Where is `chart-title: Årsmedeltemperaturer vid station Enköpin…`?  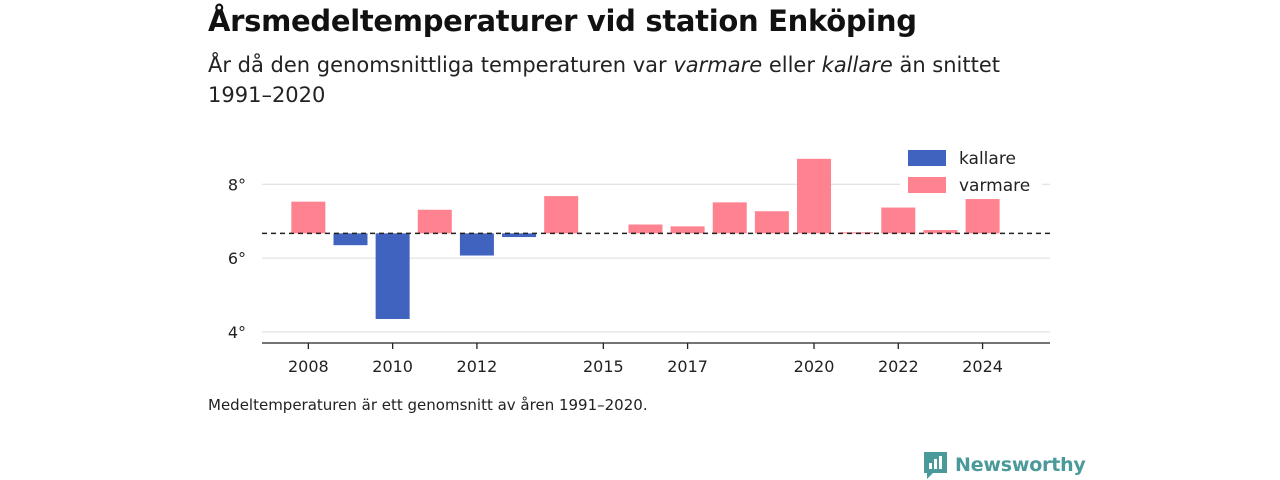 chart-title: Årsmedeltemperaturer vid station Enköpin… is located at coordinates (562, 21).